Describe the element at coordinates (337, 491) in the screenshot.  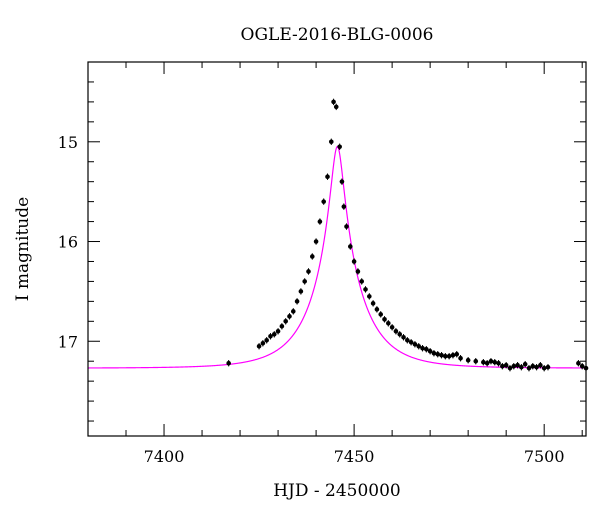
I see `x-axis-label: HJD - 2450000` at that location.